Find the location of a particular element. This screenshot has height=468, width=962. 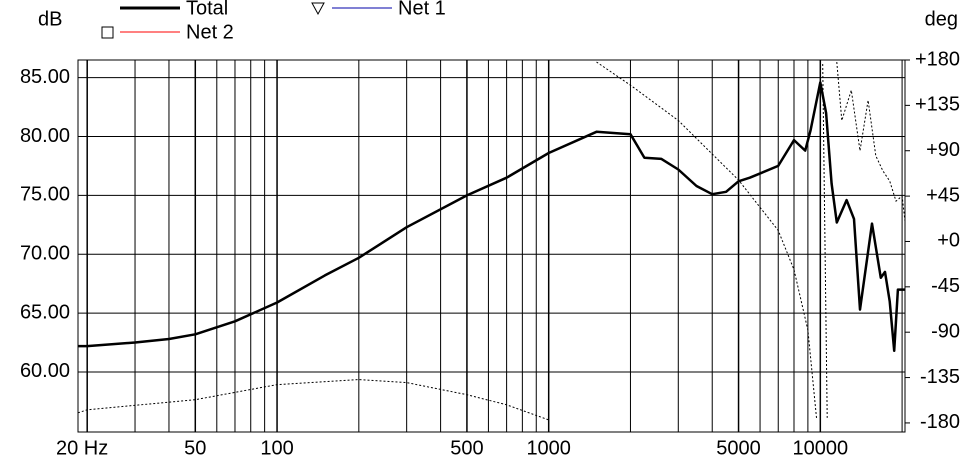

y2-tick-label: +0 is located at coordinates (948, 241).